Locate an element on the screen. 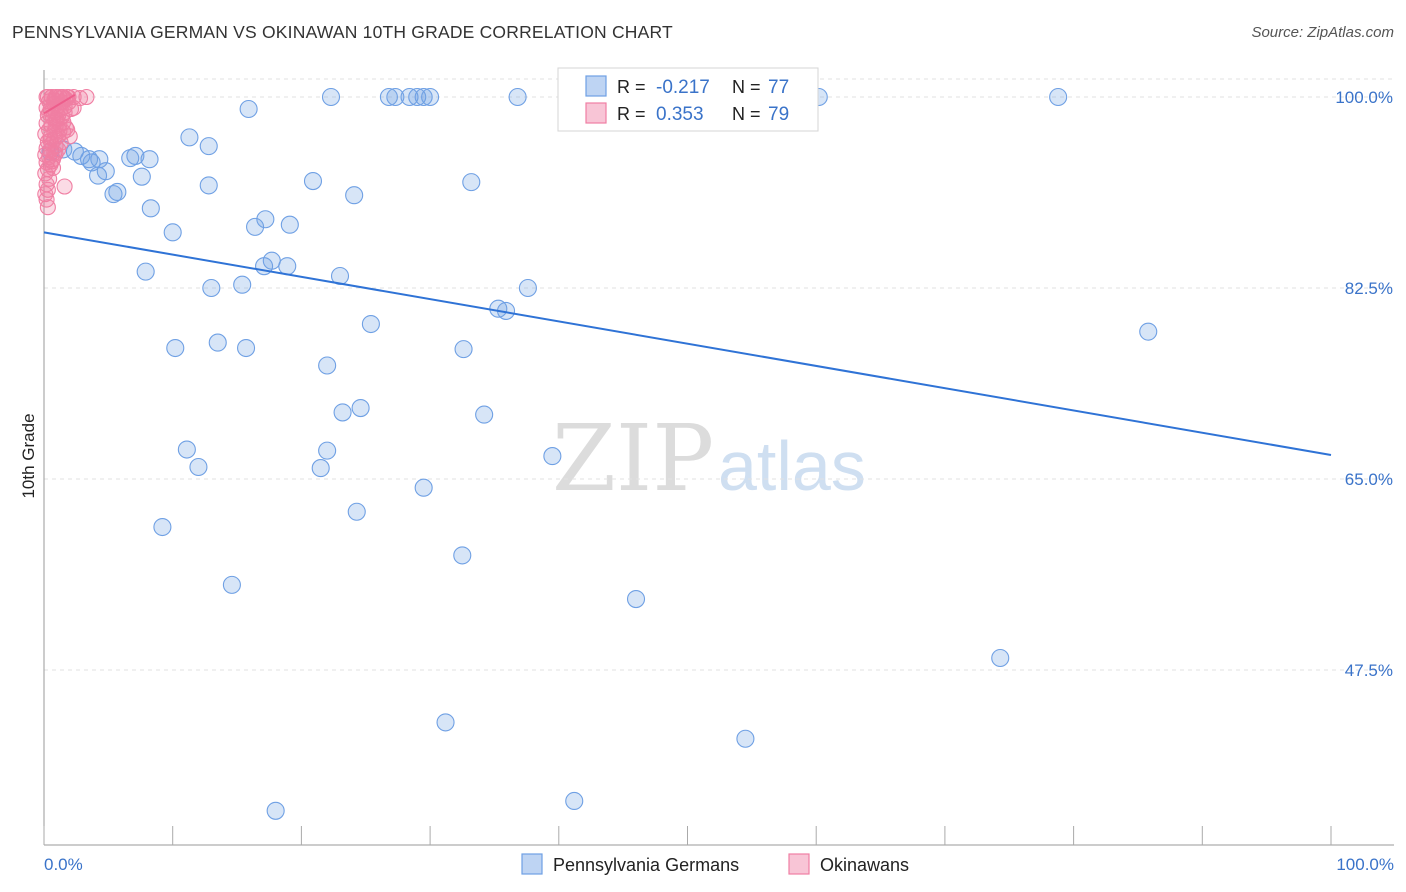 This screenshot has width=1406, height=892. bottom-legend-label-pennsylvania-germans: Pennsylvania Germans is located at coordinates (646, 865).